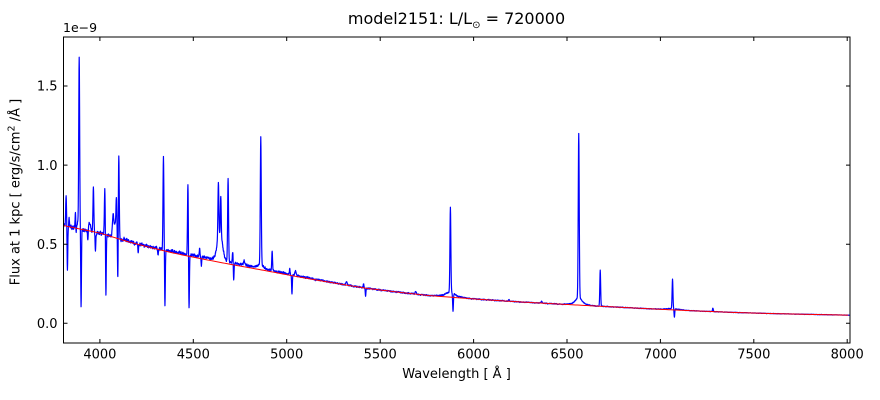 Image resolution: width=880 pixels, height=400 pixels. I want to click on x-tick-label: 6500, so click(566, 355).